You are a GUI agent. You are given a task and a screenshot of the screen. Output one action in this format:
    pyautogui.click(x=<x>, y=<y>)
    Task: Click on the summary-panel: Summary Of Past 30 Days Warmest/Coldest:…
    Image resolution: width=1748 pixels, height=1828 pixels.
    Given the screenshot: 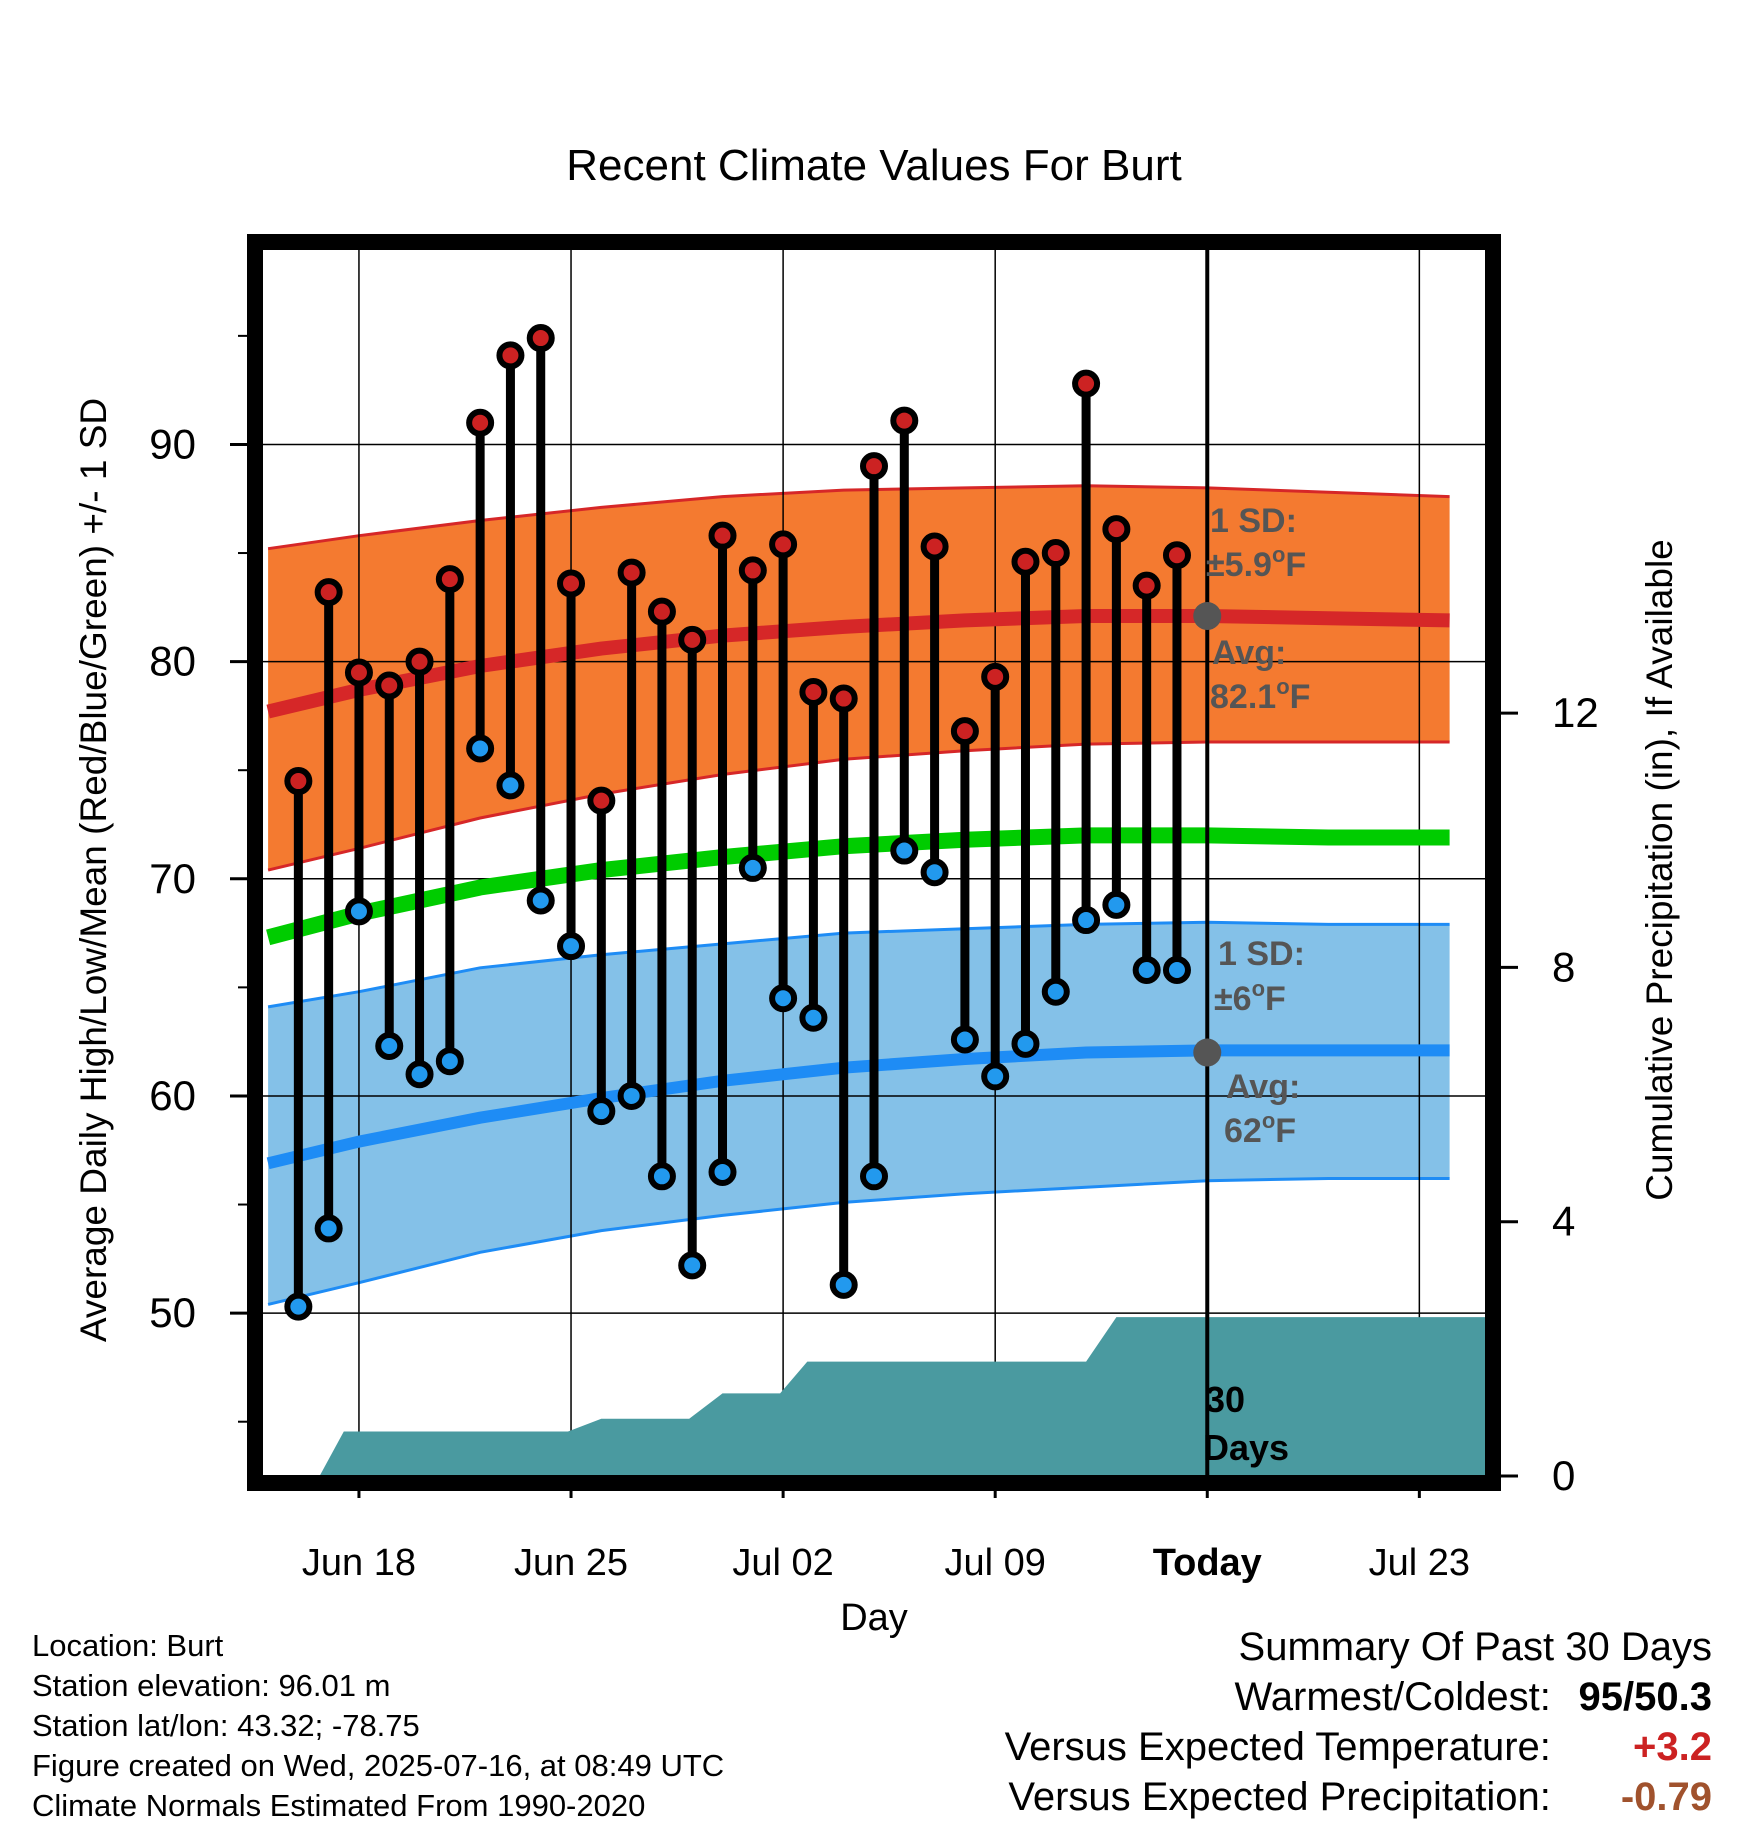 What is the action you would take?
    pyautogui.click(x=1358, y=1722)
    